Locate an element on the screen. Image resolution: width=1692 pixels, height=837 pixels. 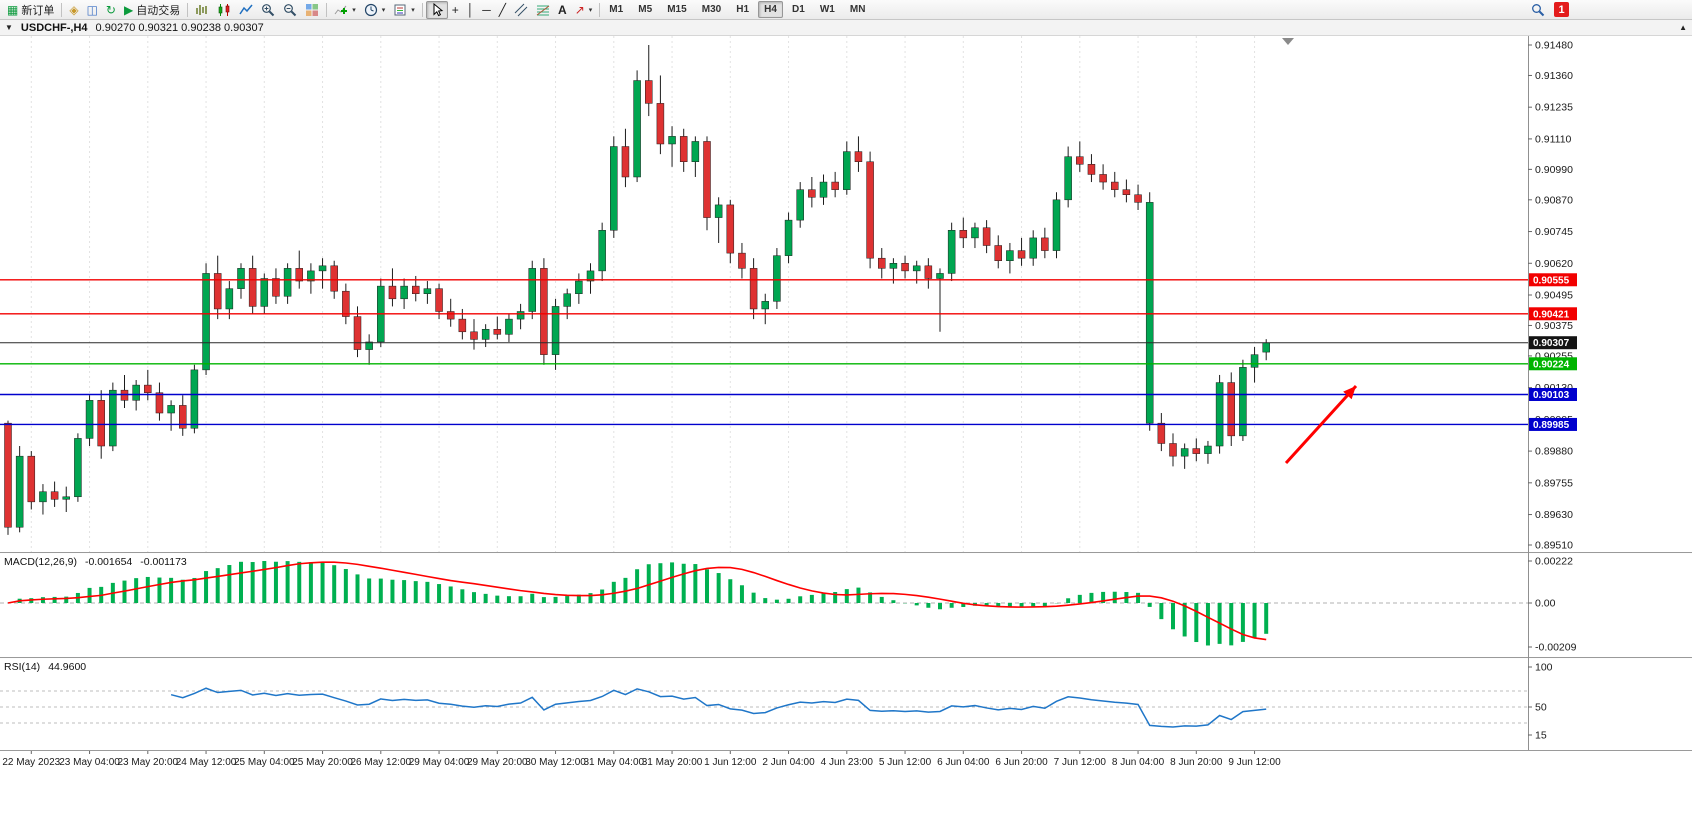
candlestick-chart-button is located at coordinates (224, 10).